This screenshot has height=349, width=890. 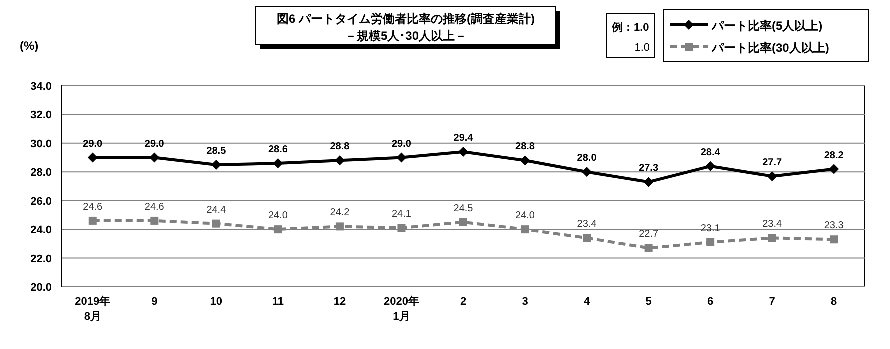 What do you see at coordinates (406, 36) in the screenshot?
I see `chart-subtitle: －規模5人･30人以上－` at bounding box center [406, 36].